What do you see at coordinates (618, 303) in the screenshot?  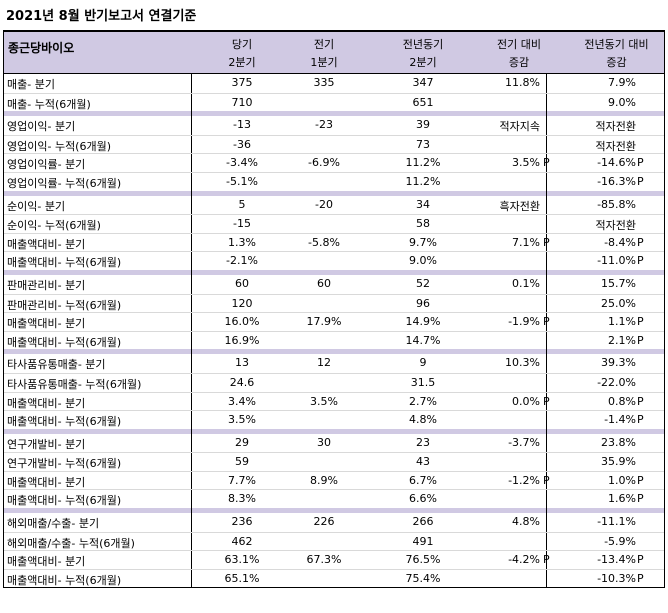 I see `yoy-change: 25.0%` at bounding box center [618, 303].